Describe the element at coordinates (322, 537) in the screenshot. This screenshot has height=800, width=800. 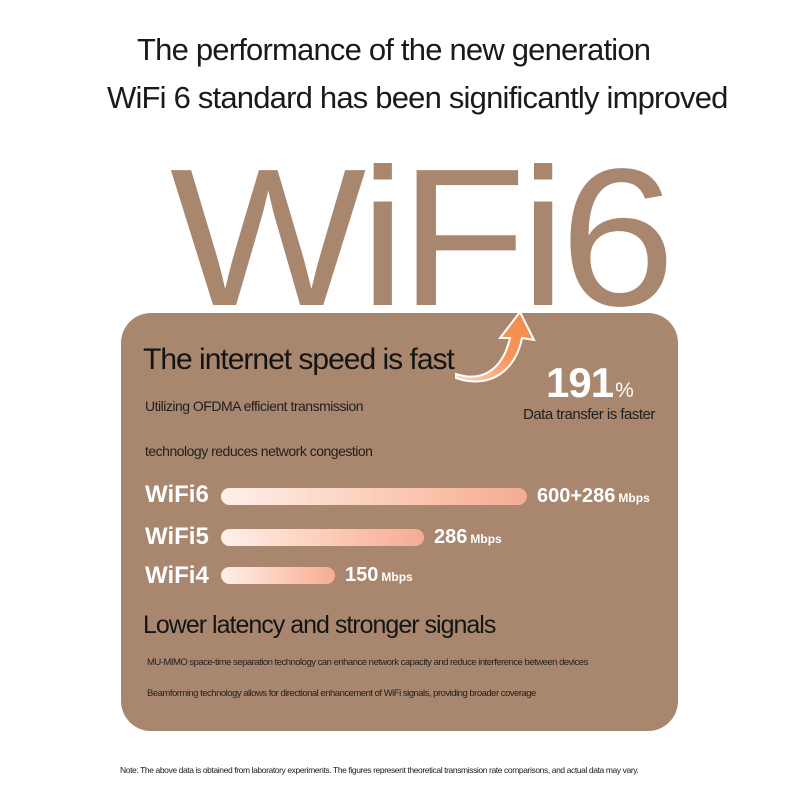
I see `wifi5-speed-bar` at that location.